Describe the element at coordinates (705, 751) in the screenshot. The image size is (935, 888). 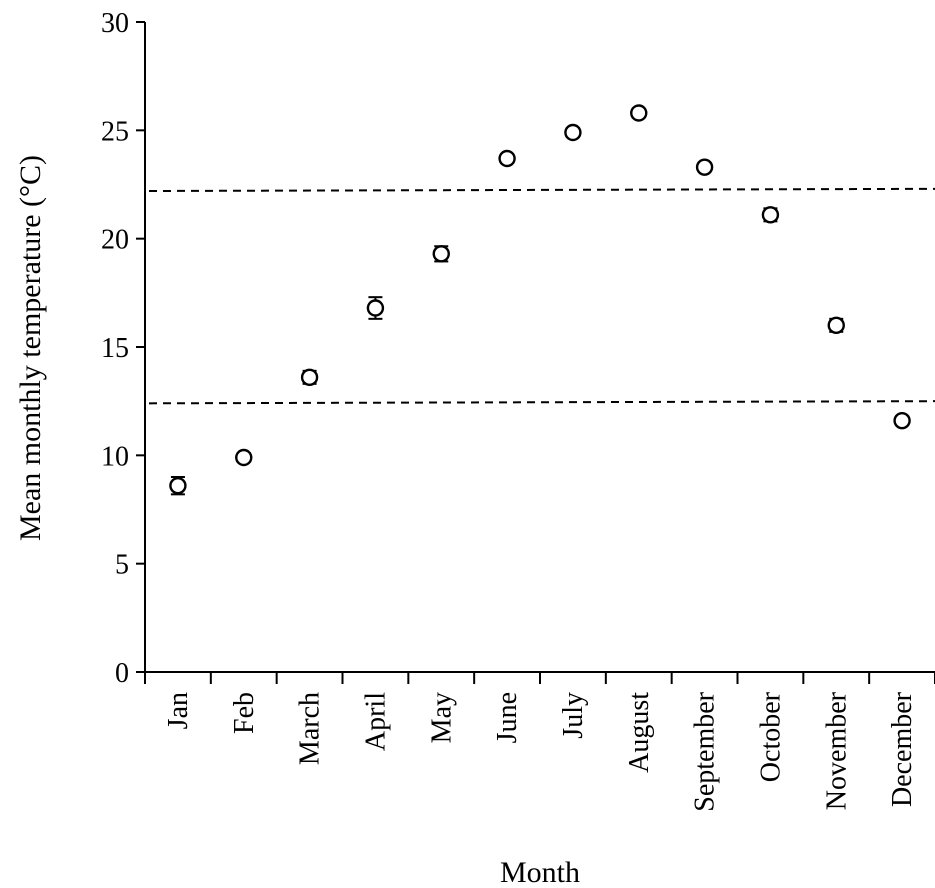
I see `x-tick-label: September` at that location.